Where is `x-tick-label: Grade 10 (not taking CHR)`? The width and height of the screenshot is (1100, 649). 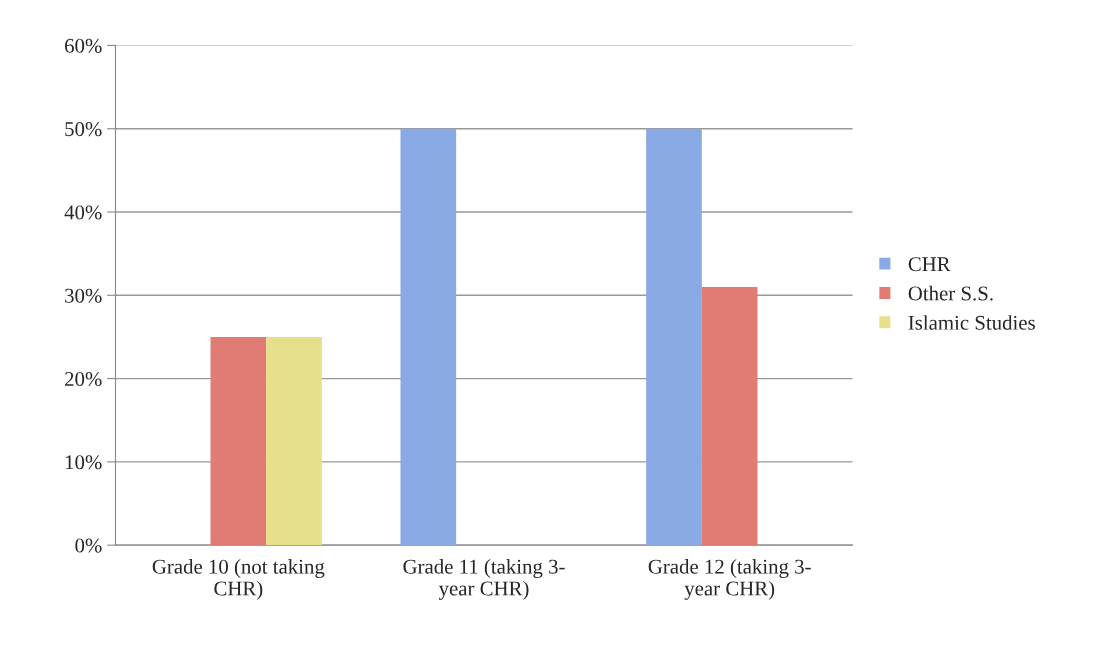
x-tick-label: Grade 10 (not taking CHR) is located at coordinates (238, 579).